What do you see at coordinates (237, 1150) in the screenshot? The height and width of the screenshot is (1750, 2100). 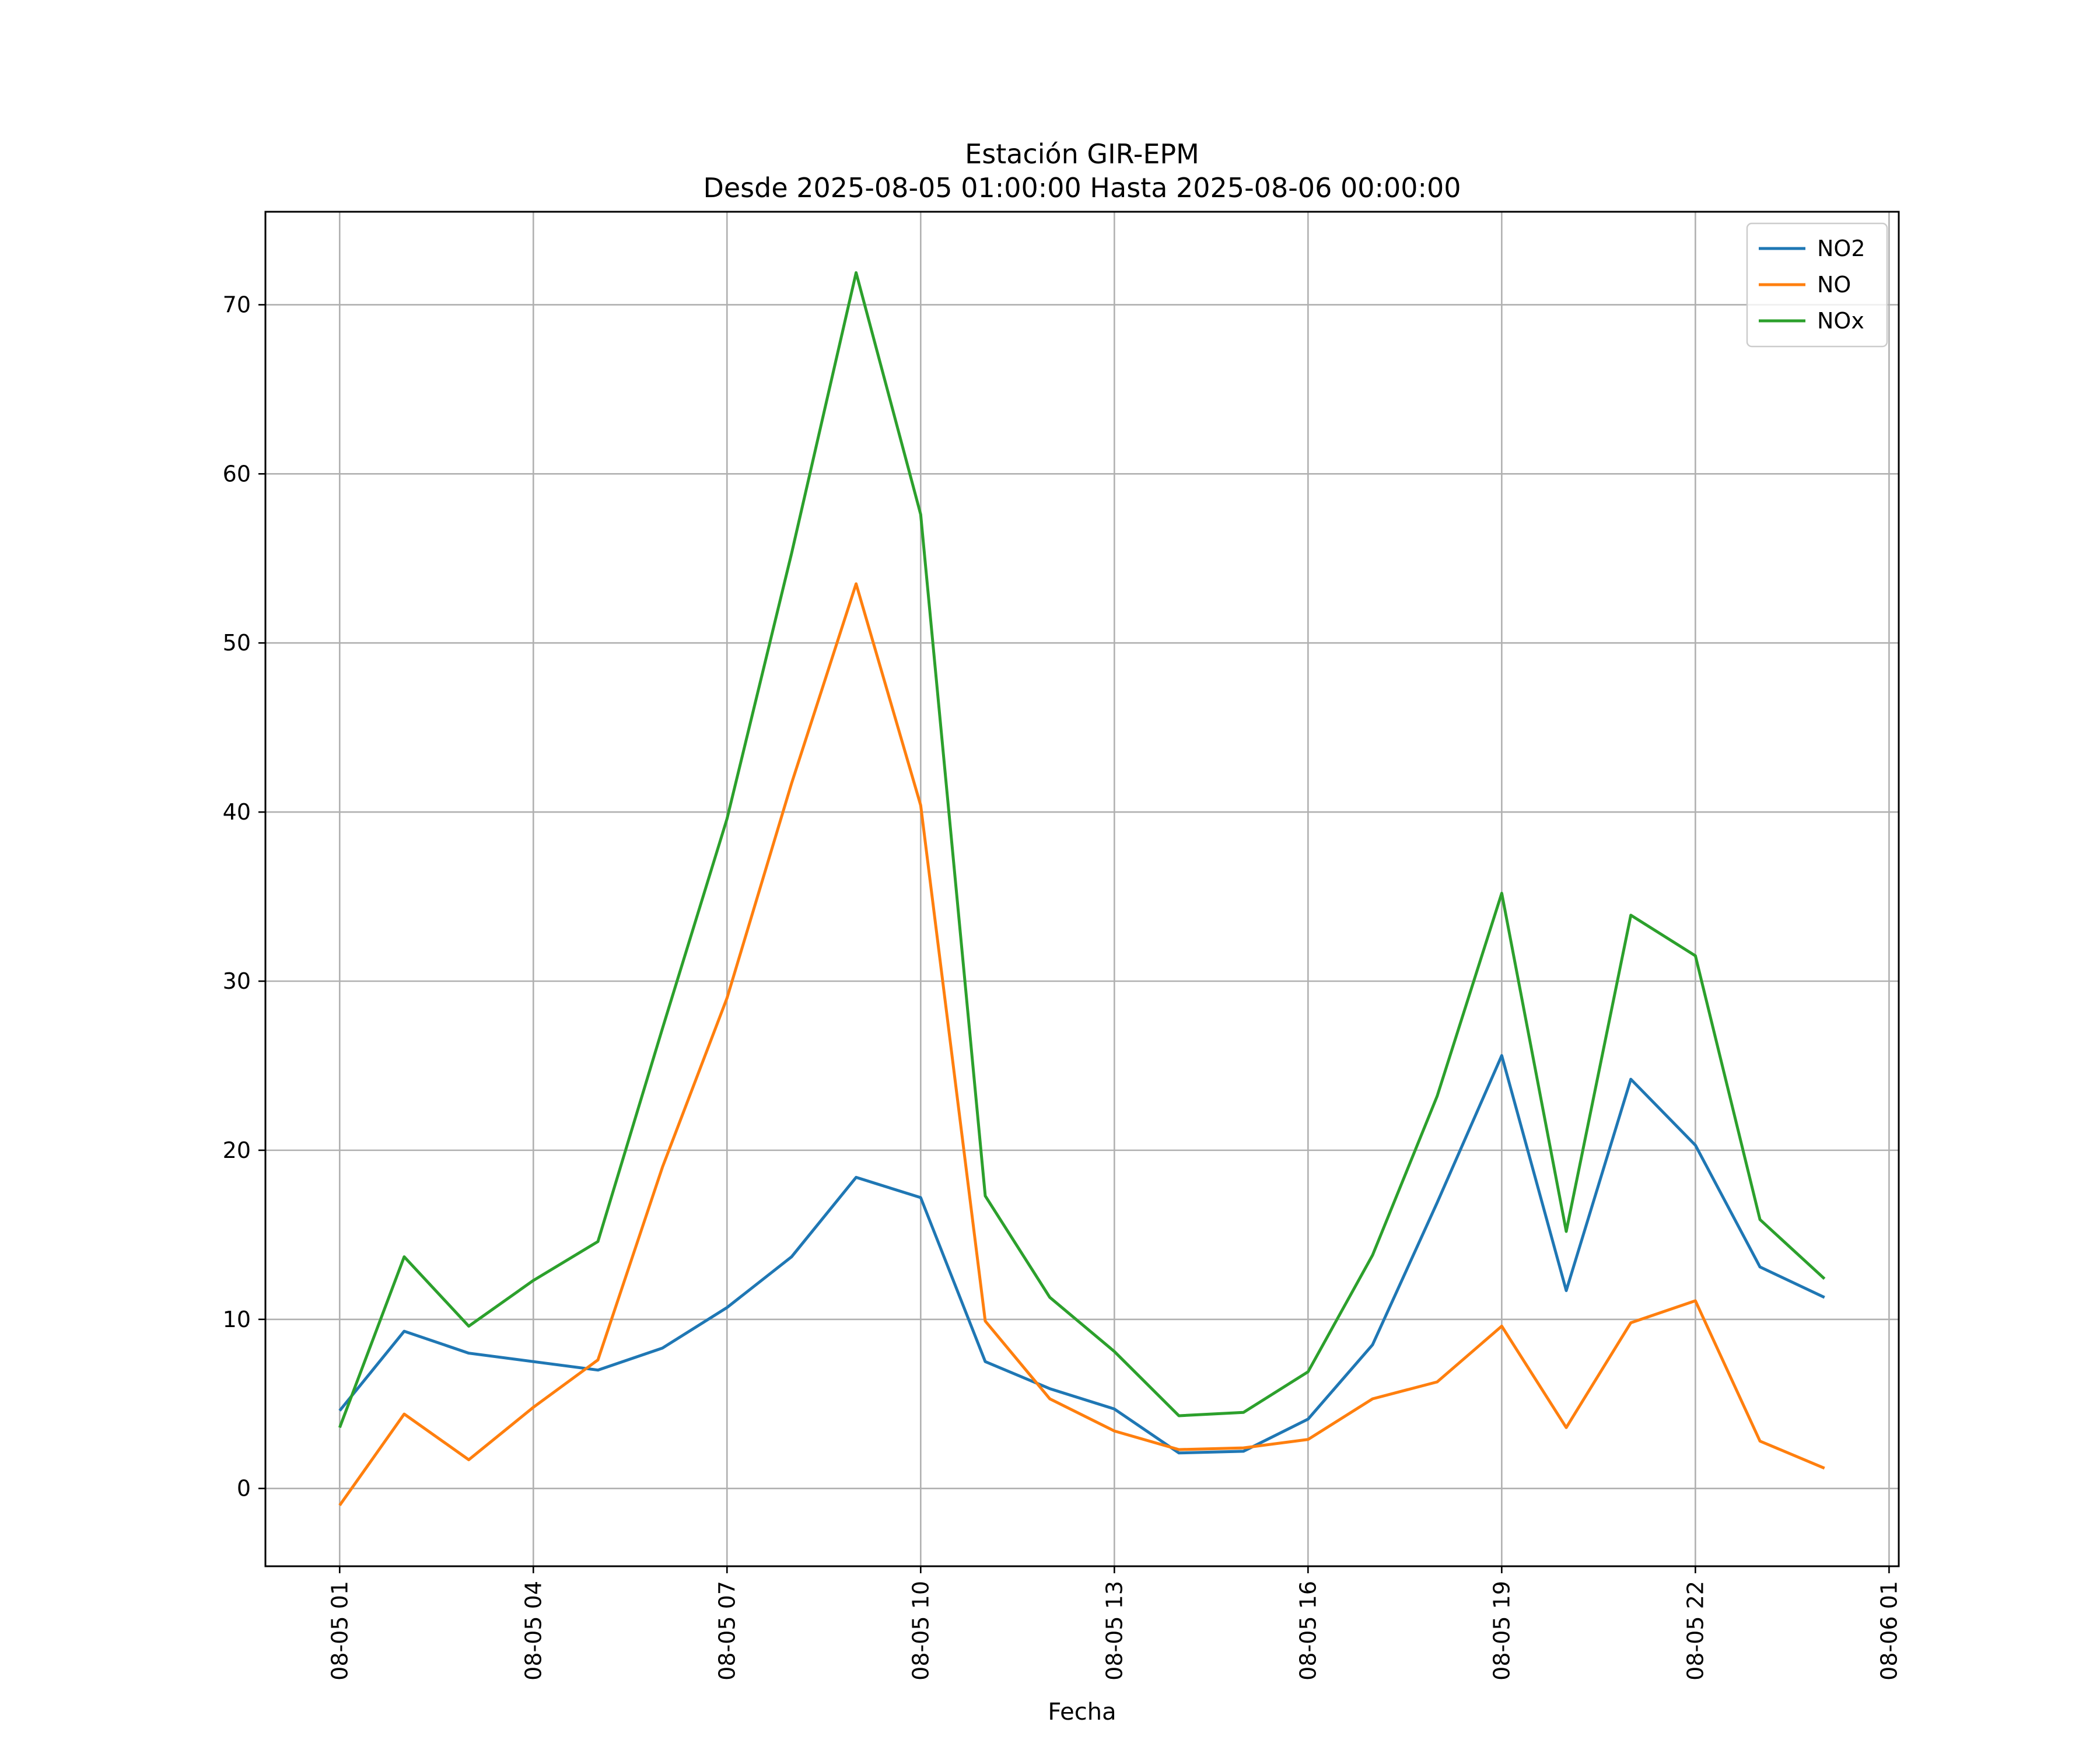 I see `y-tick-label: 20` at bounding box center [237, 1150].